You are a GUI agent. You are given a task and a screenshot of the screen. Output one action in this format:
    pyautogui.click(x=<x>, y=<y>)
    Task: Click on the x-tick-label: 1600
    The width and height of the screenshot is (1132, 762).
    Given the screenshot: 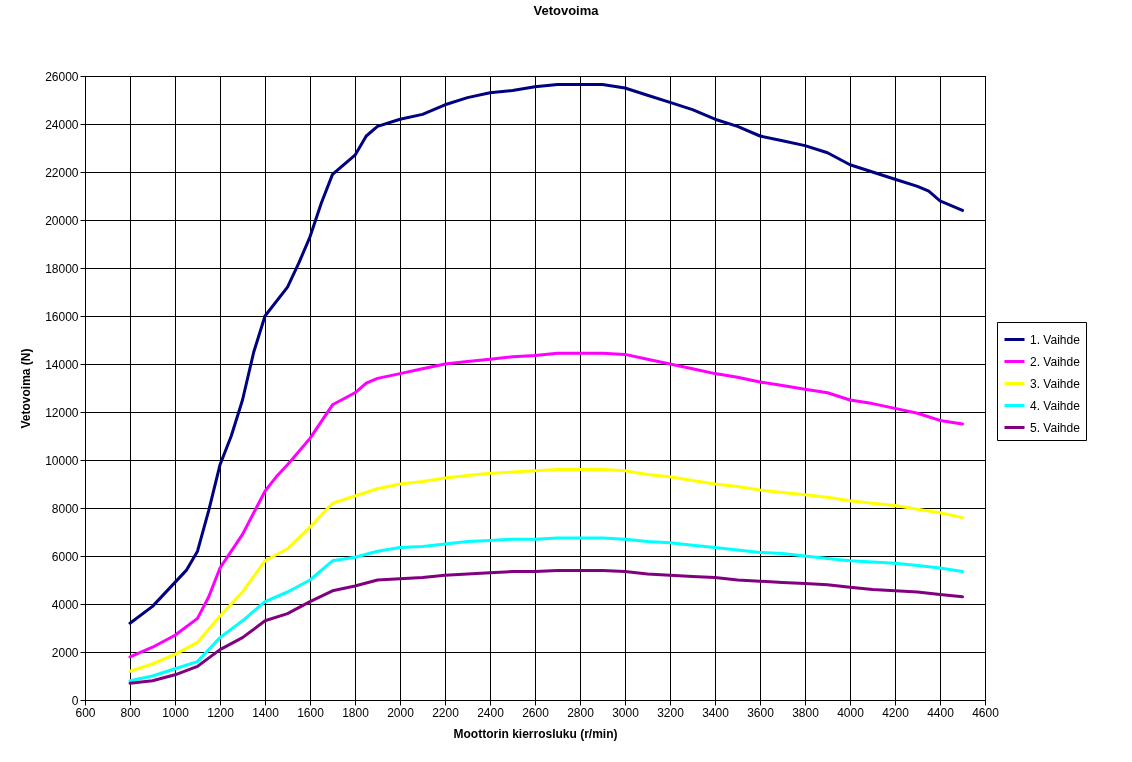 What is the action you would take?
    pyautogui.click(x=311, y=712)
    